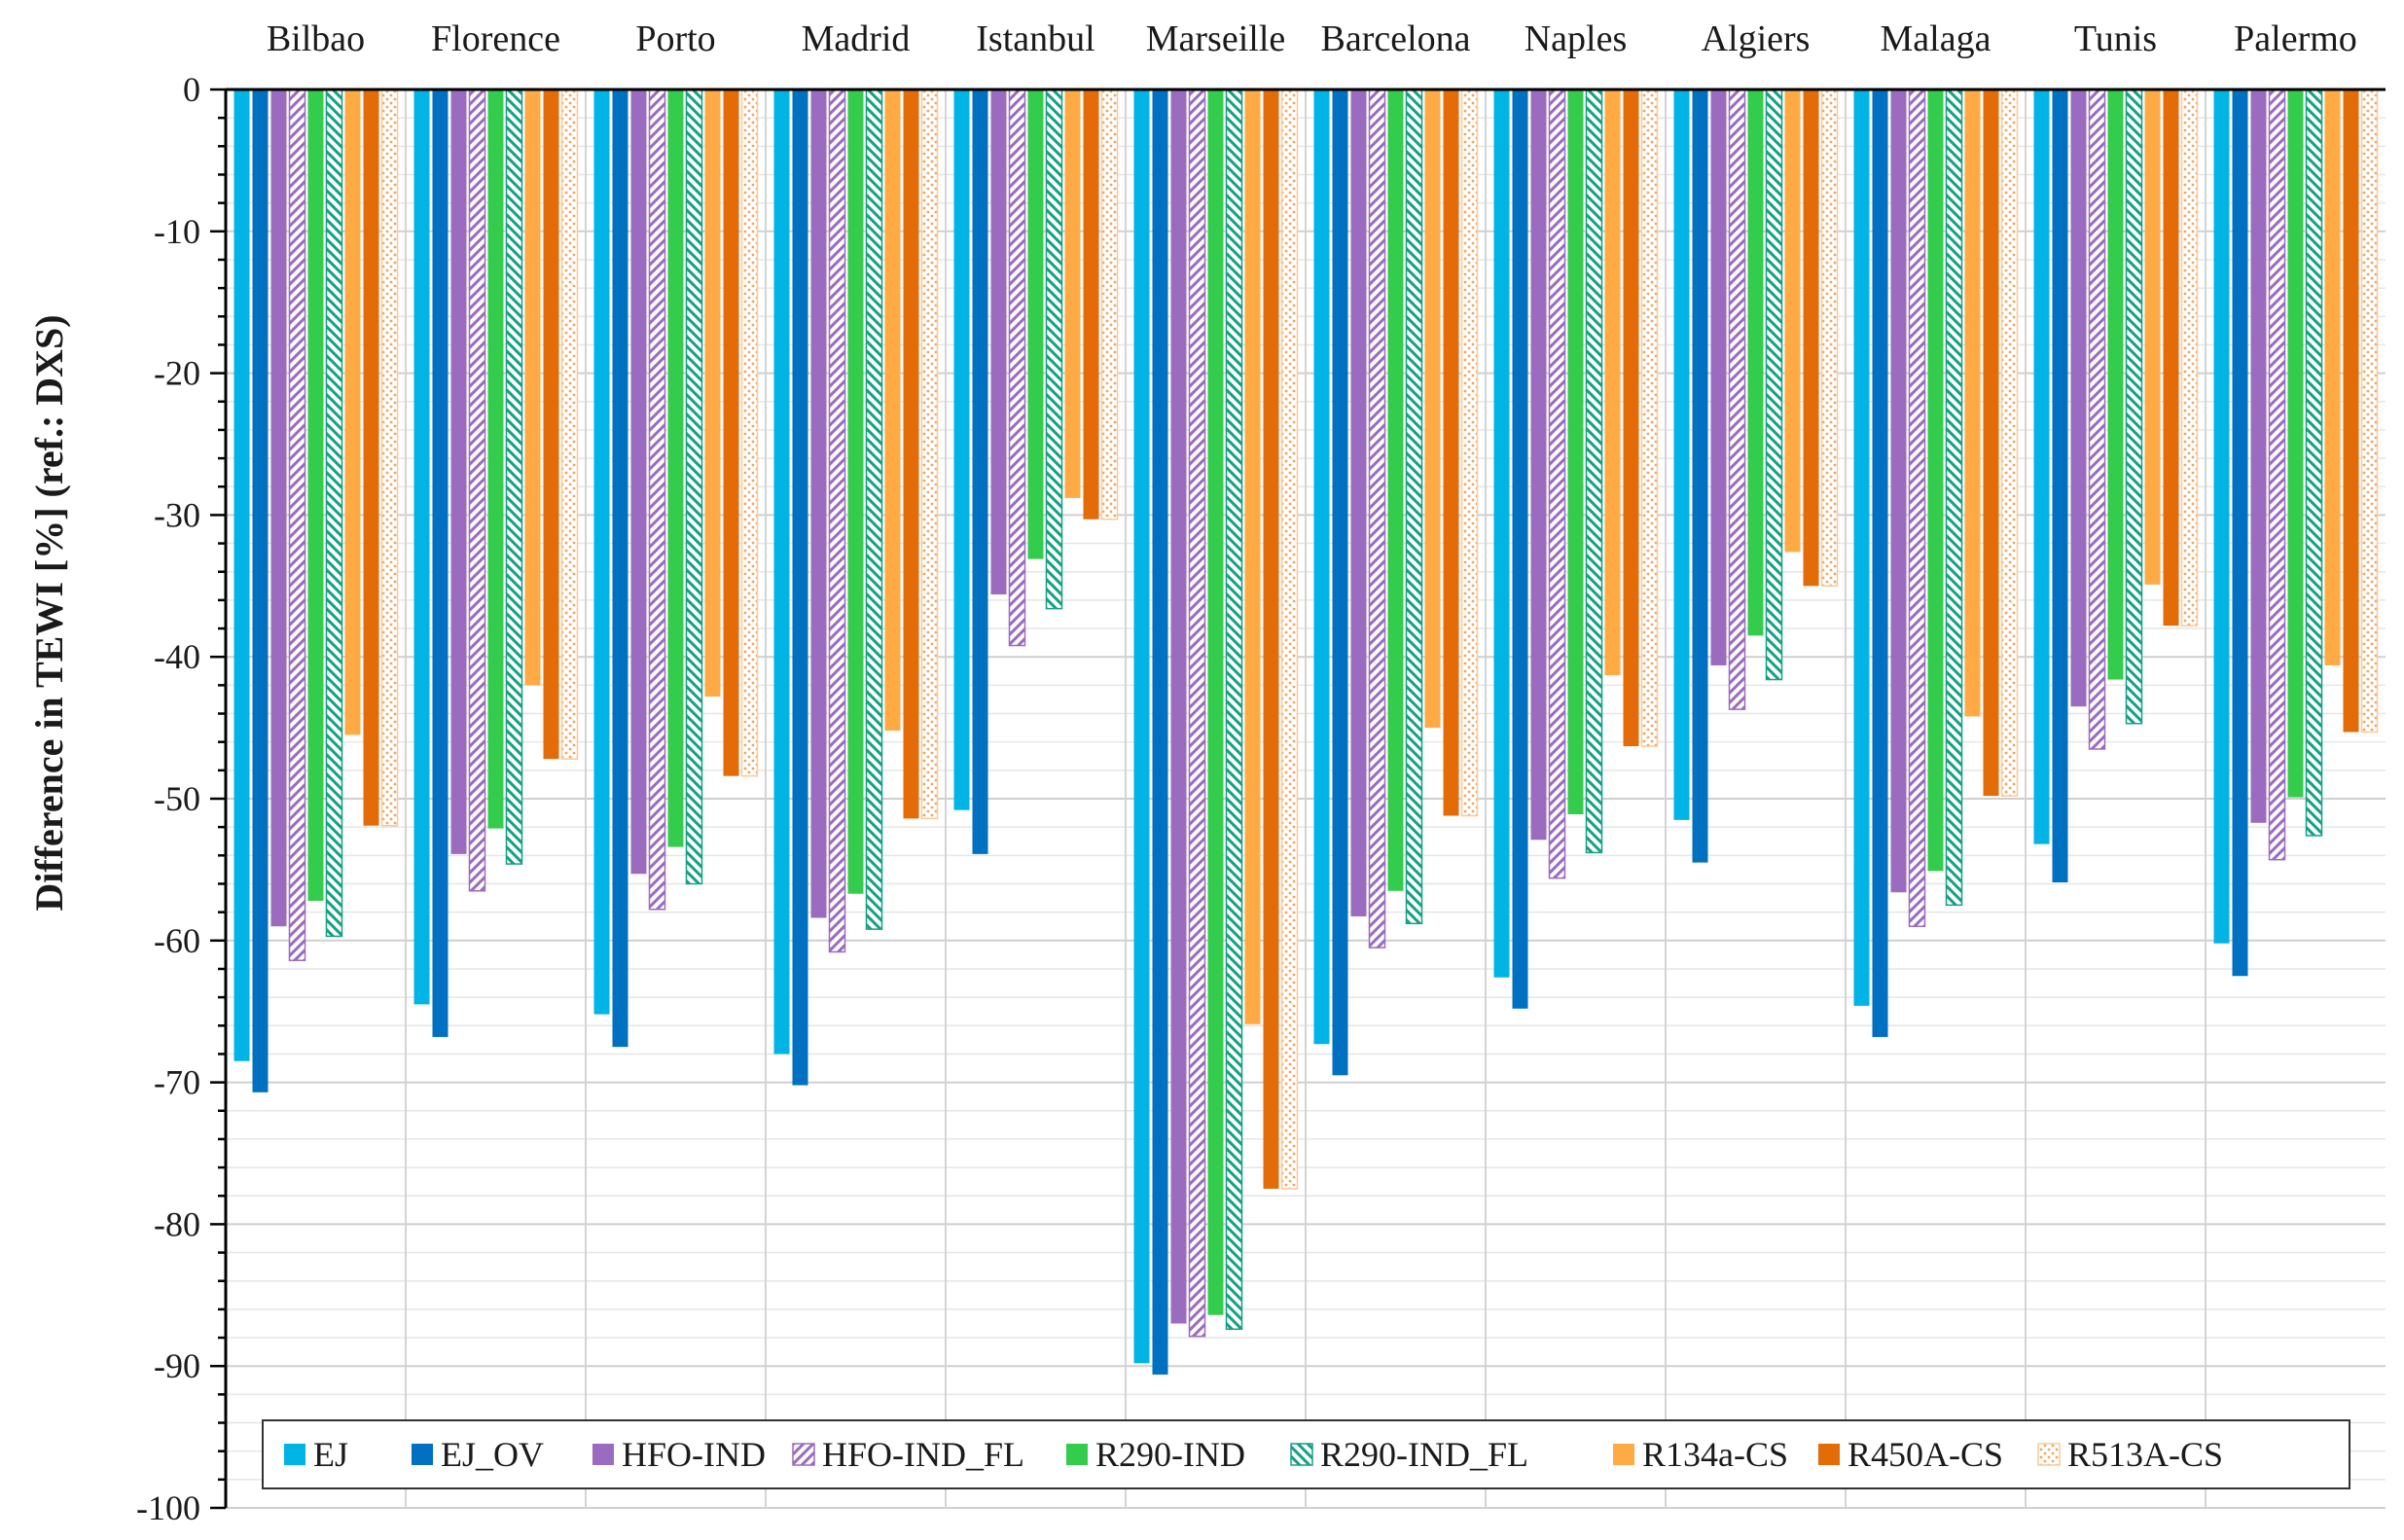  I want to click on bar-r450a-cs-malaga, so click(1991, 443).